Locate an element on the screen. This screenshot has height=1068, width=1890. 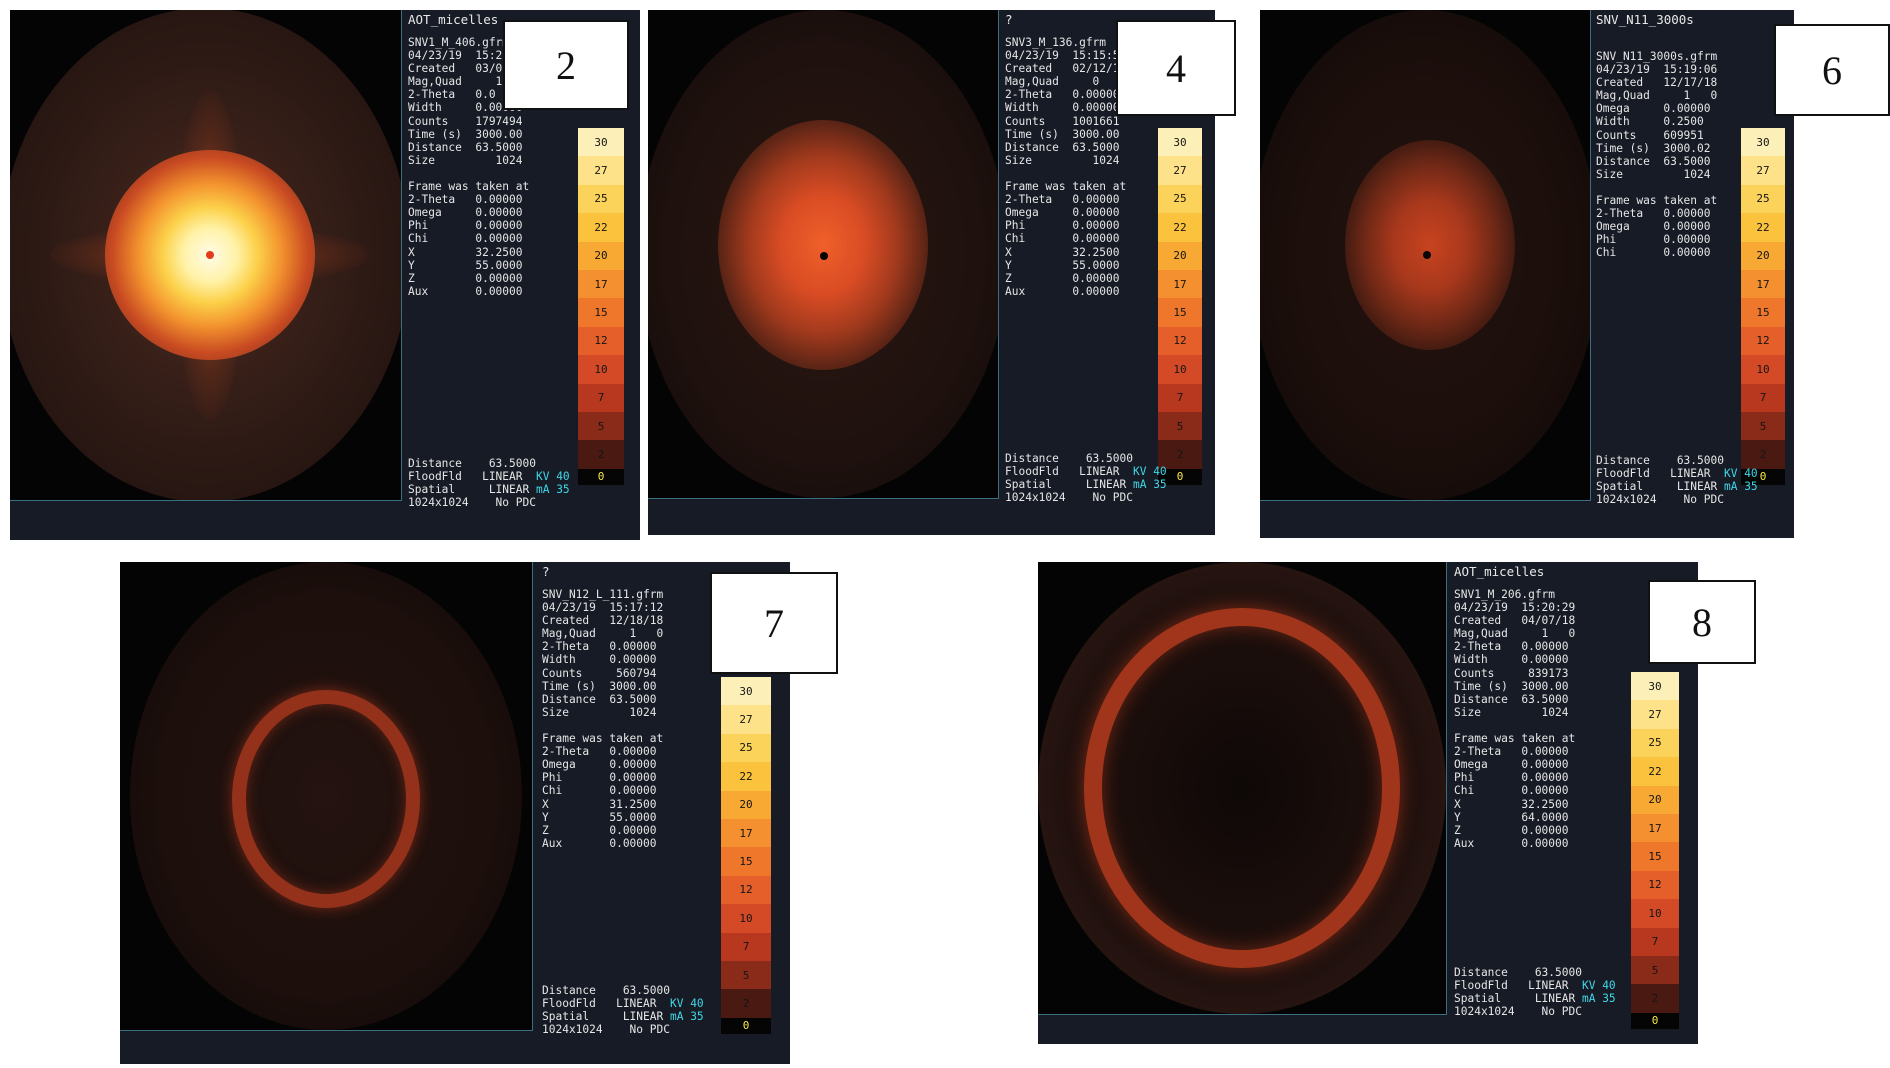
beam-stop is located at coordinates (210, 255).